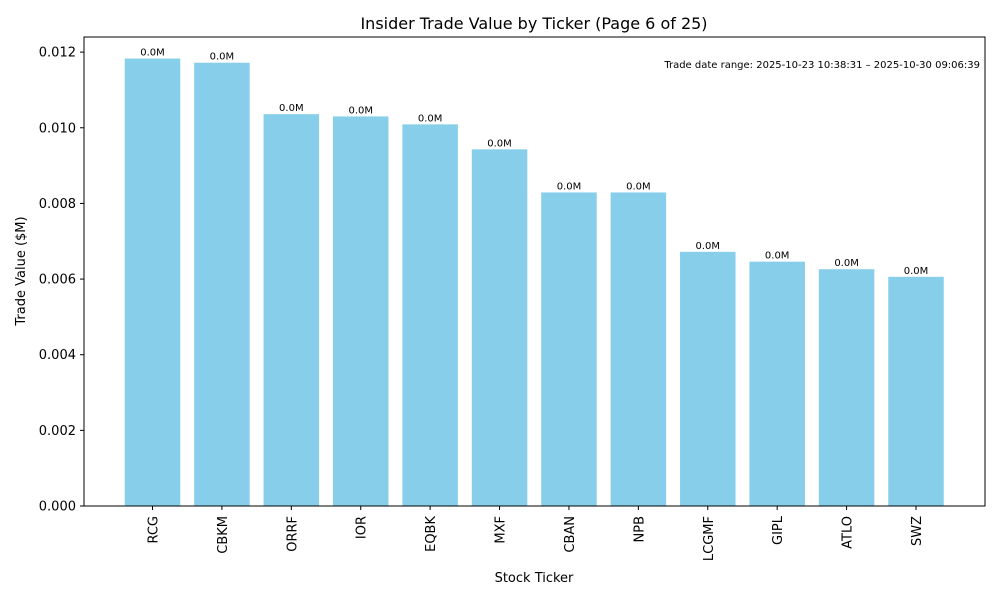 Image resolution: width=1000 pixels, height=600 pixels. Describe the element at coordinates (57, 128) in the screenshot. I see `y-tick-label: 0.010` at that location.